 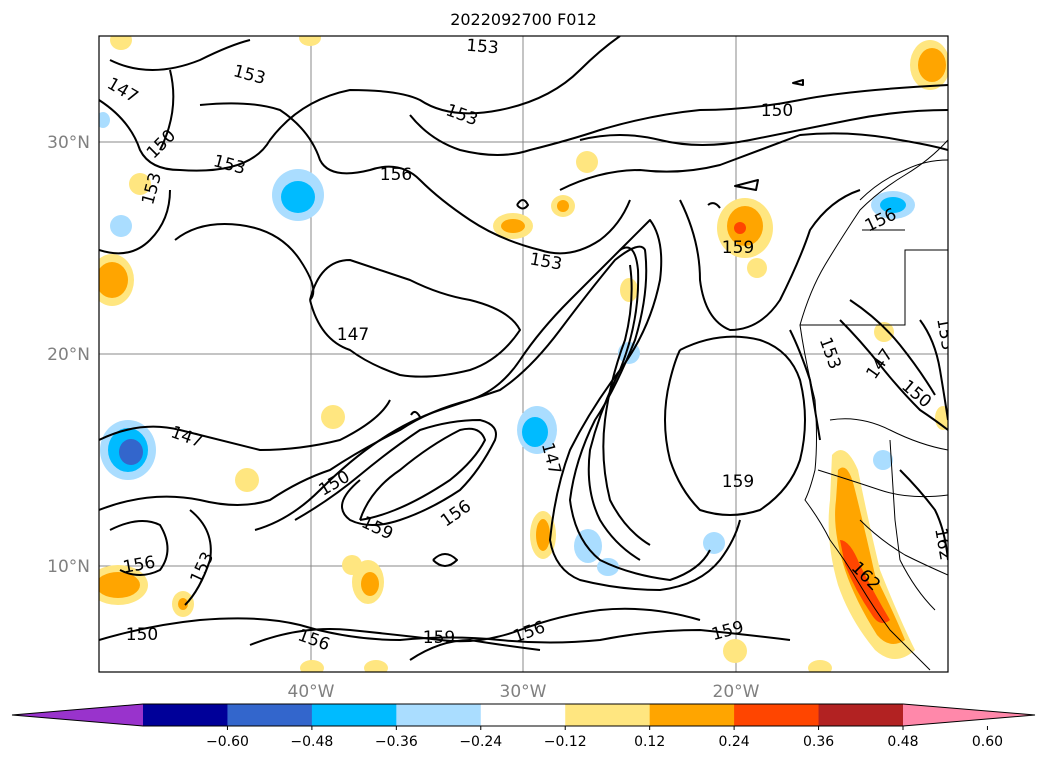 What do you see at coordinates (932, 65) in the screenshot?
I see `warm-patch-ne-core` at bounding box center [932, 65].